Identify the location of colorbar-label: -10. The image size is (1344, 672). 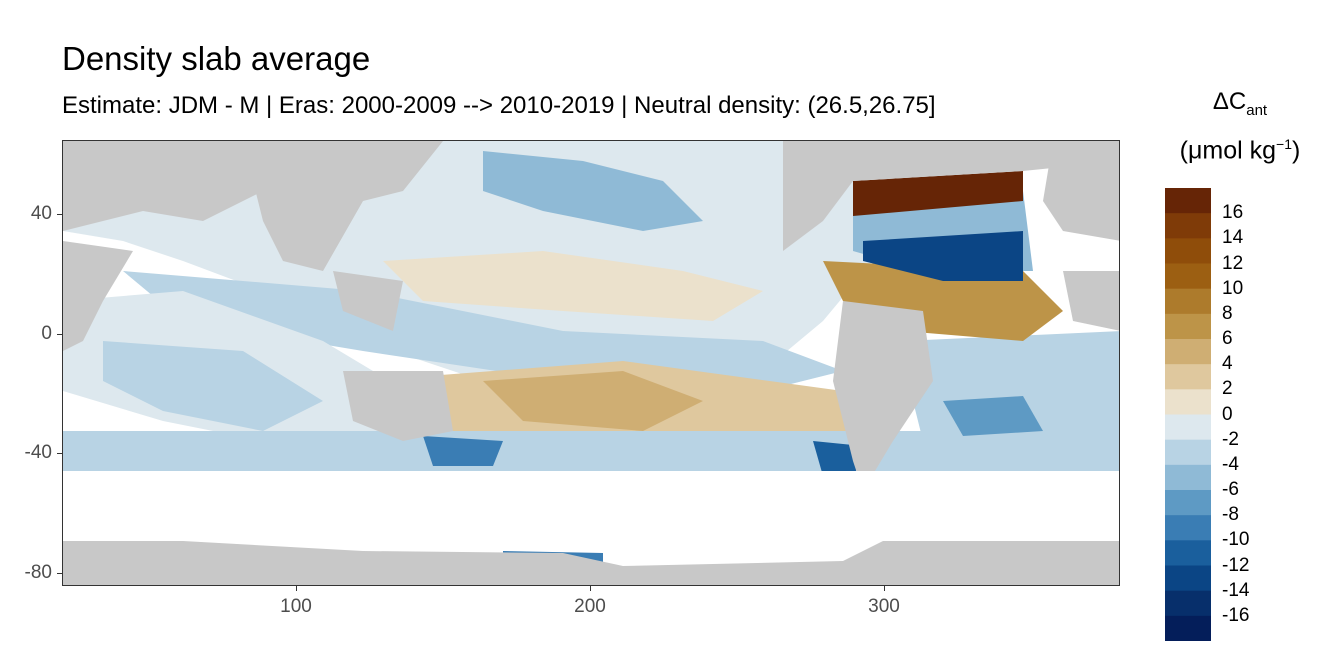
(1236, 540).